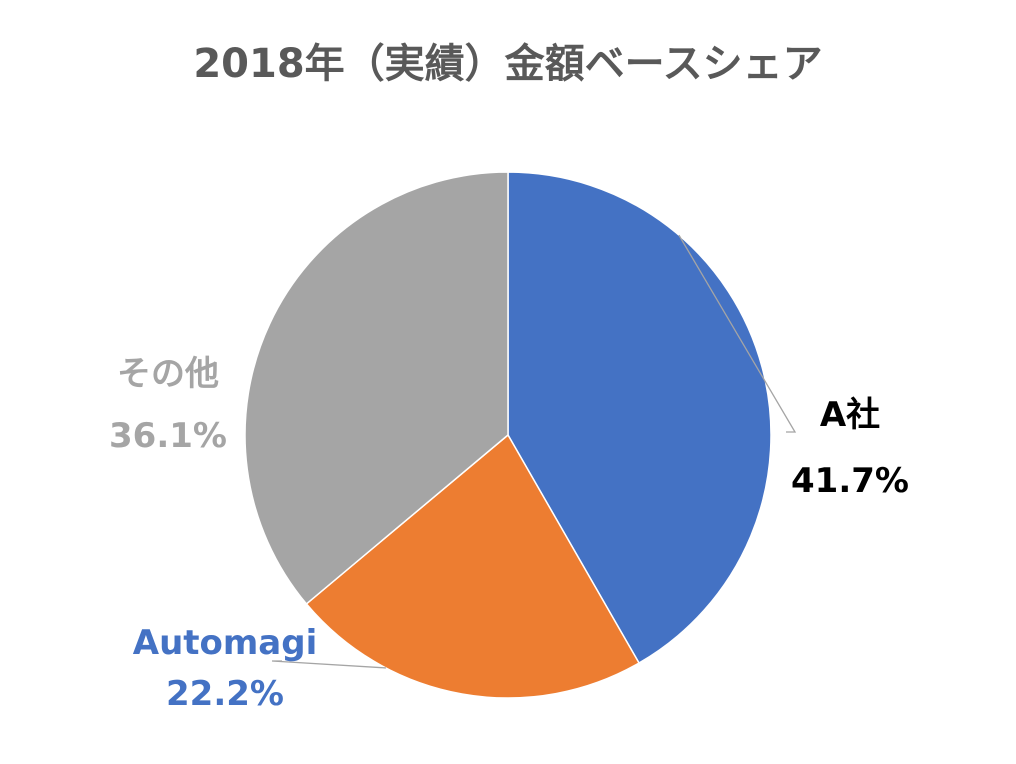 The height and width of the screenshot is (764, 1016). I want to click on slice-value-label-2: 22.2%, so click(225, 694).